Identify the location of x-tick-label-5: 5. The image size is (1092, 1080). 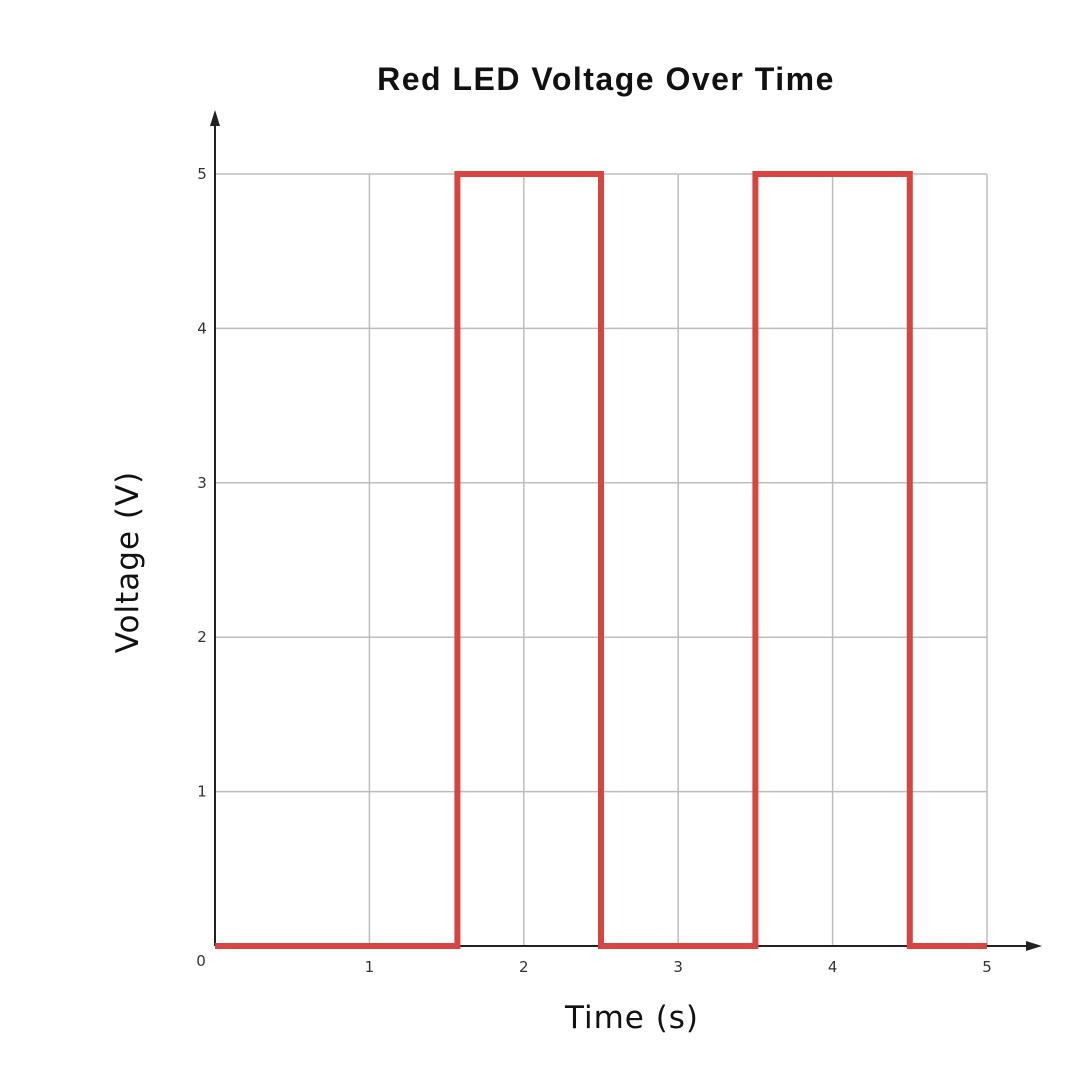
(987, 967).